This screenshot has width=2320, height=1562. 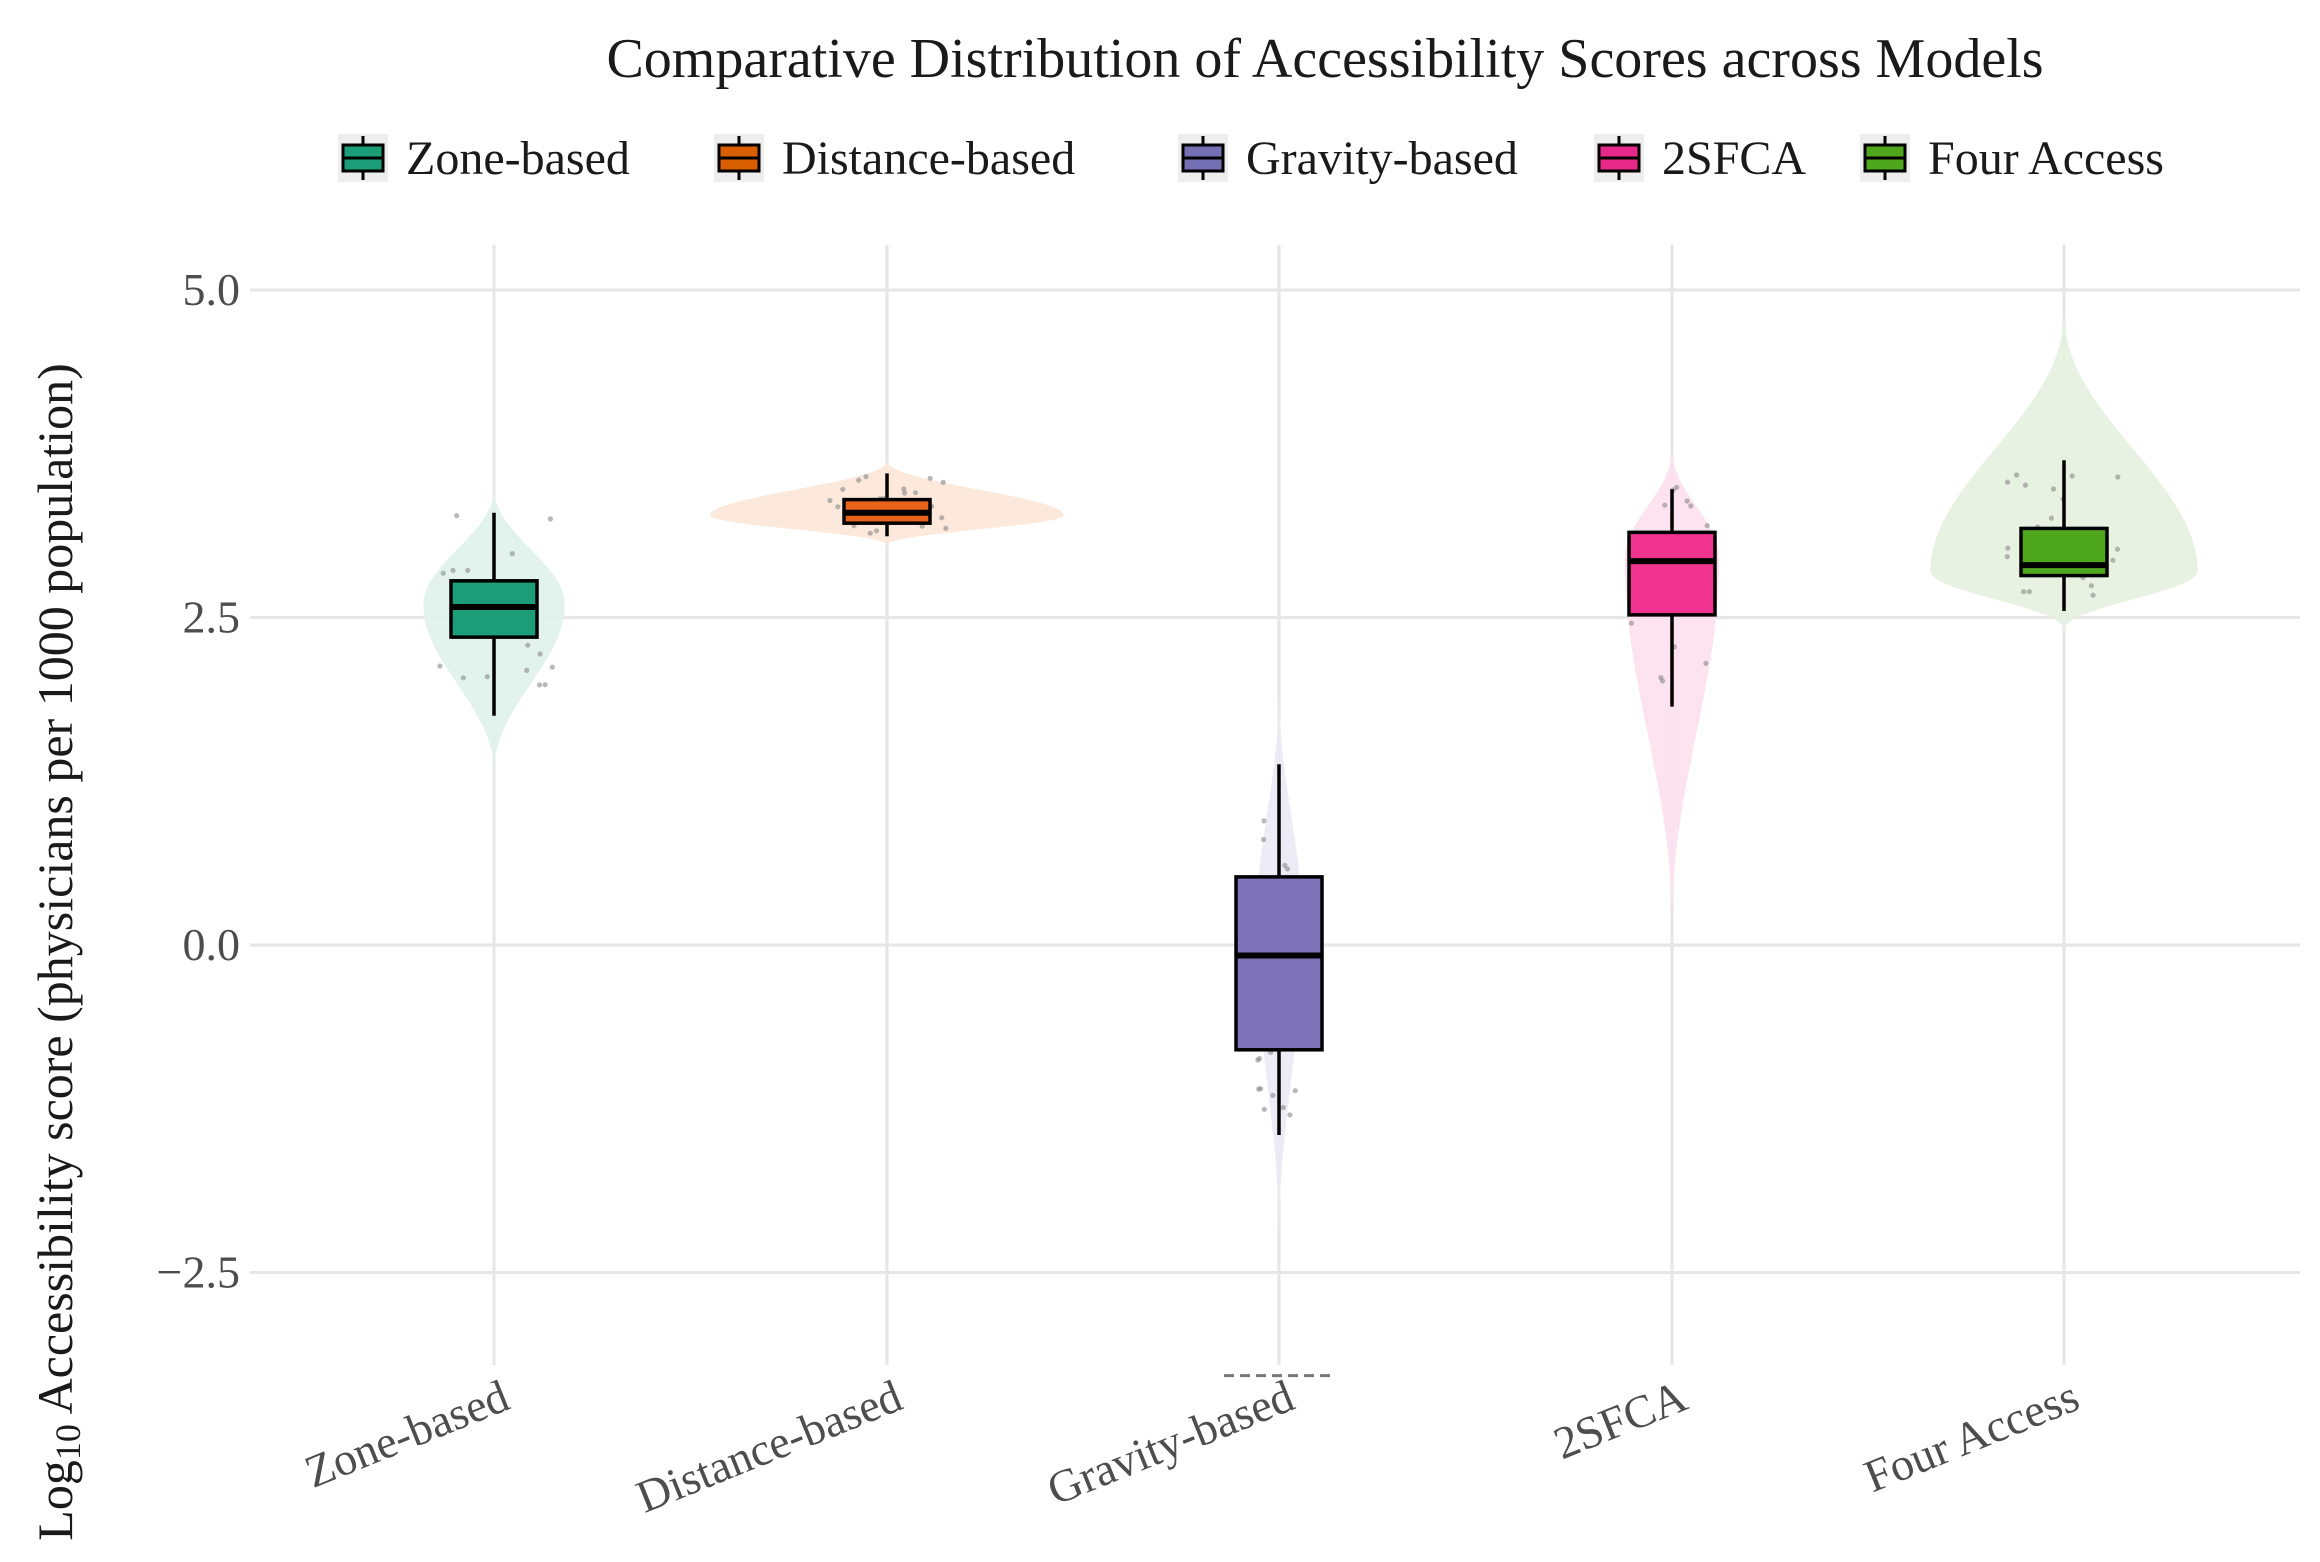 I want to click on legend-item-3: Gravity-based, so click(x=1348, y=158).